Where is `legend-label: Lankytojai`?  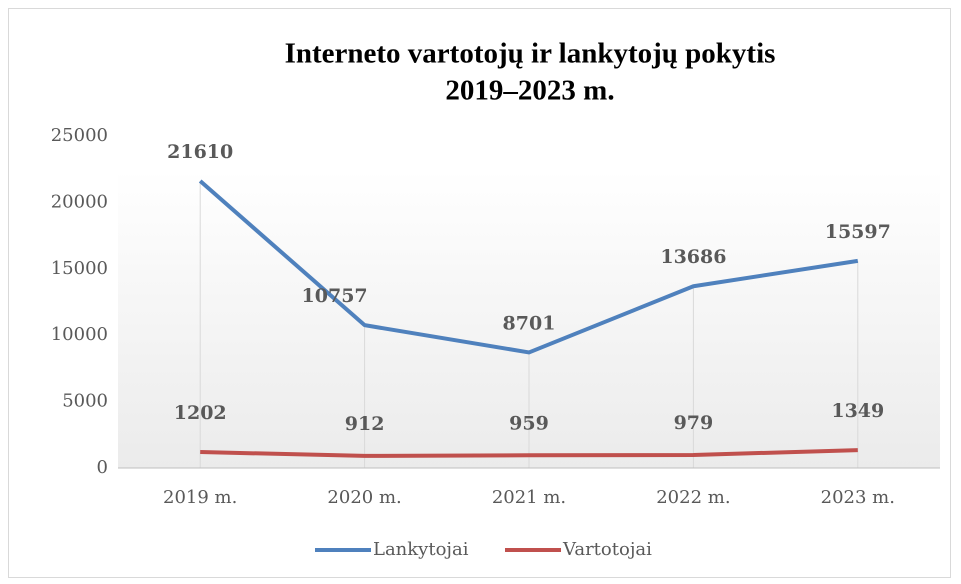 legend-label: Lankytojai is located at coordinates (421, 549).